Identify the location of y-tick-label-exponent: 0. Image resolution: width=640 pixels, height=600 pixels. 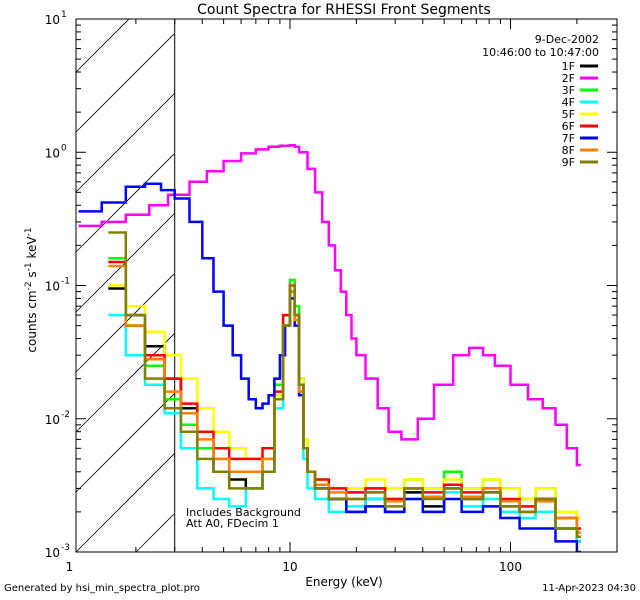
(64, 148).